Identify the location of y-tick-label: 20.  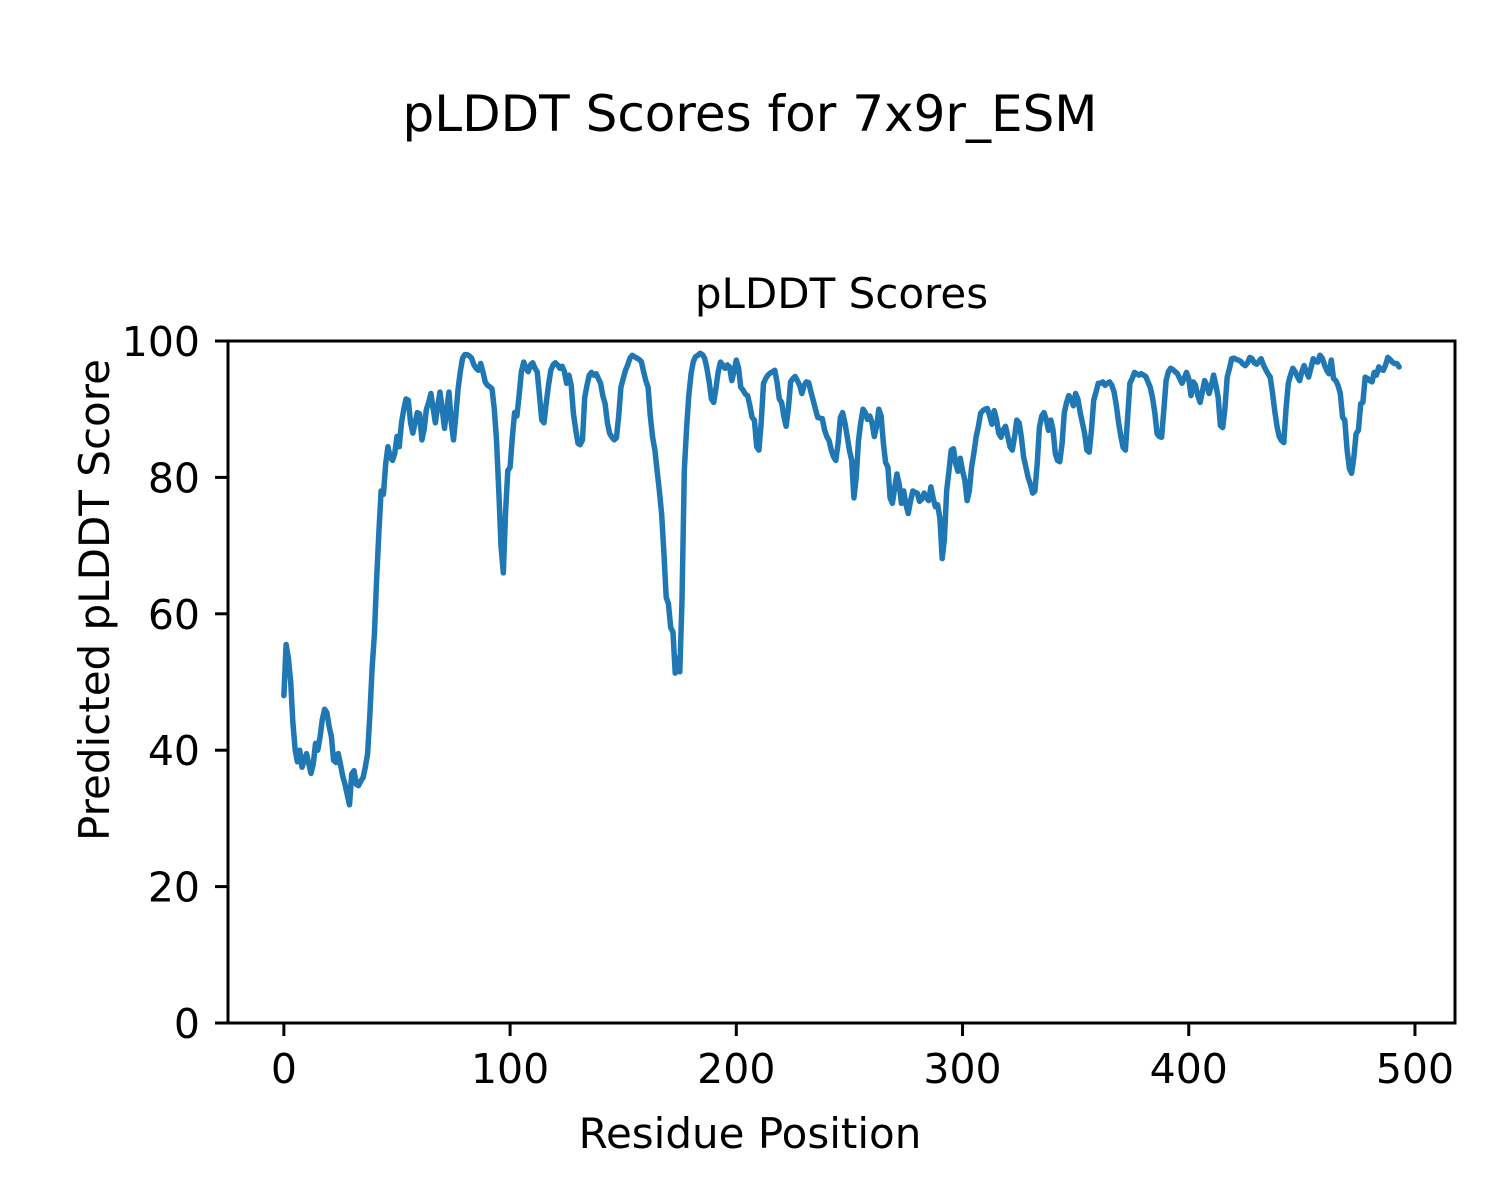
(174, 888).